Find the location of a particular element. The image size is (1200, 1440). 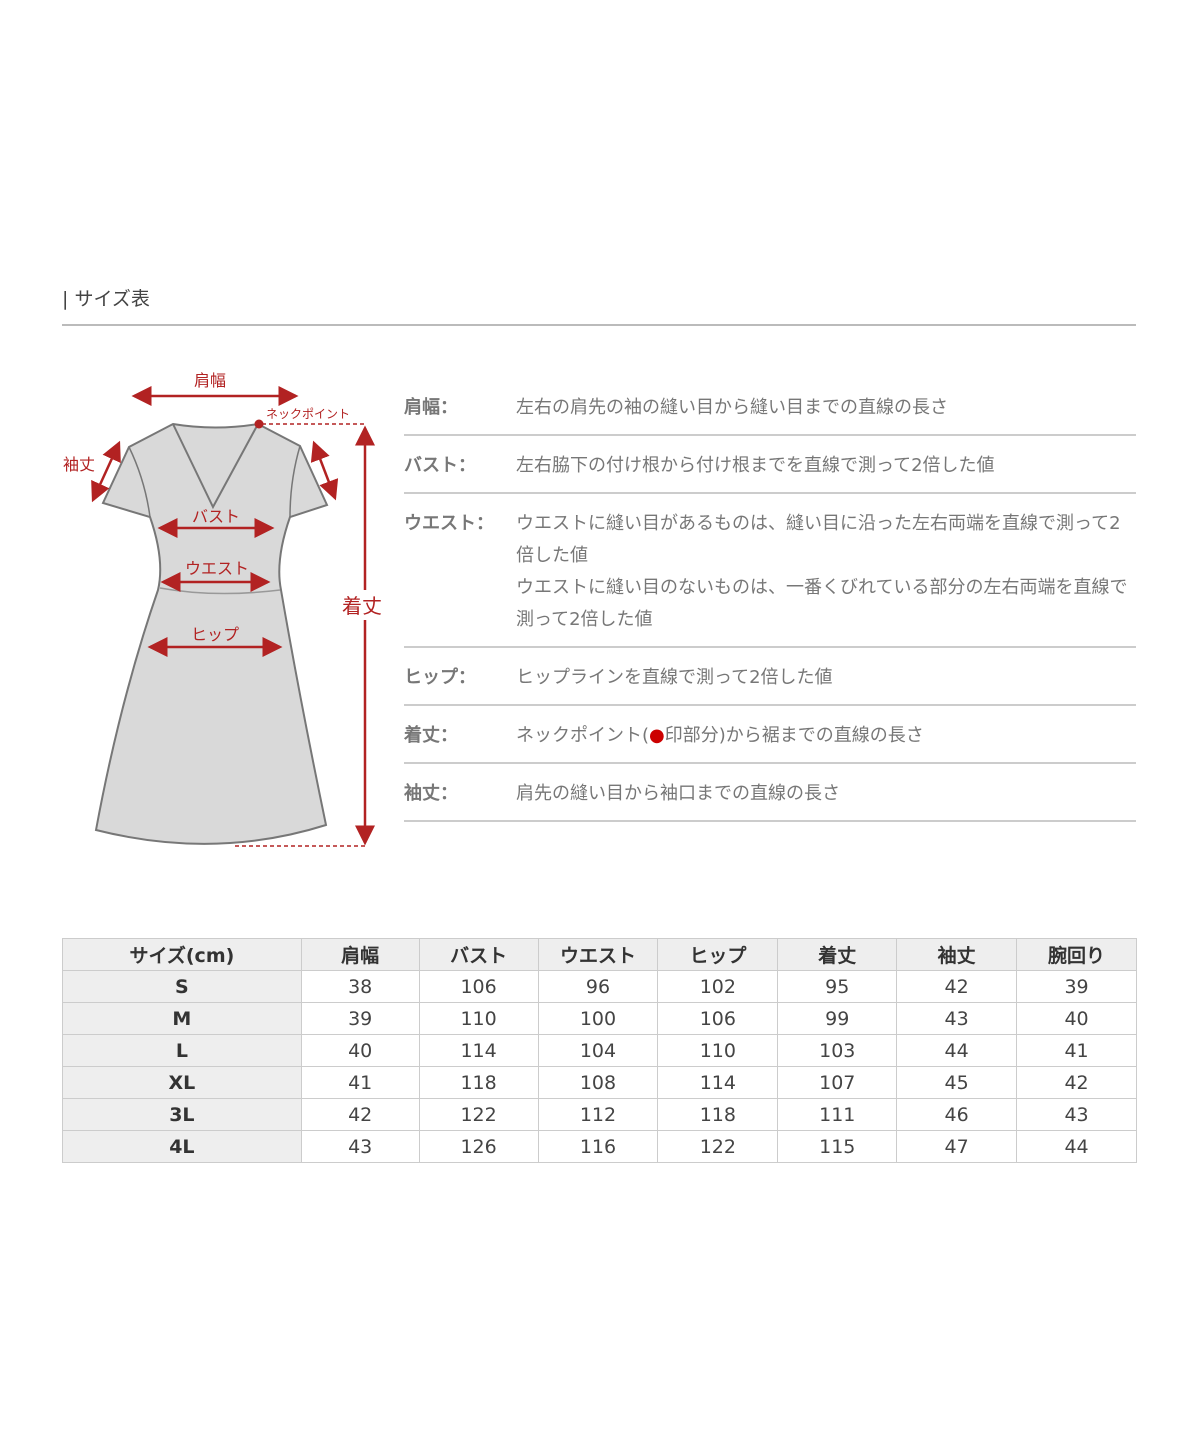

desc-row-bust: バスト： 左右脇下の付け根から付け根までを直線で測って2倍した値 is located at coordinates (770, 465).